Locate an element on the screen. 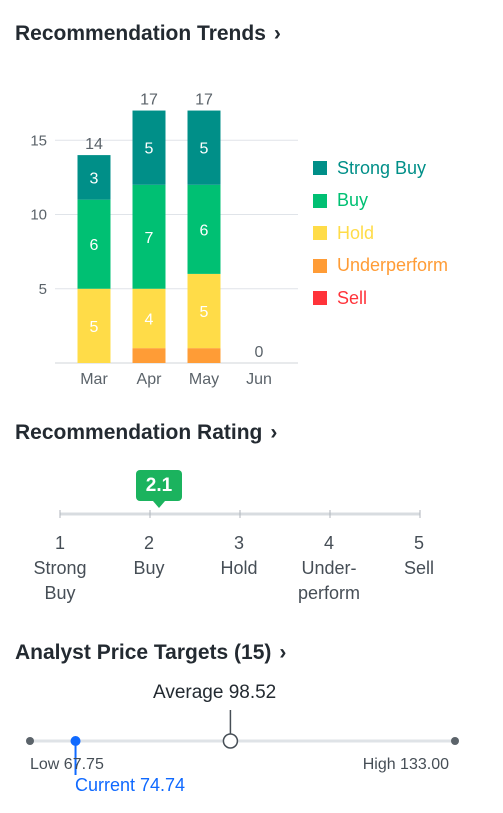 The image size is (503, 813). legend-label-hold: Hold is located at coordinates (356, 232).